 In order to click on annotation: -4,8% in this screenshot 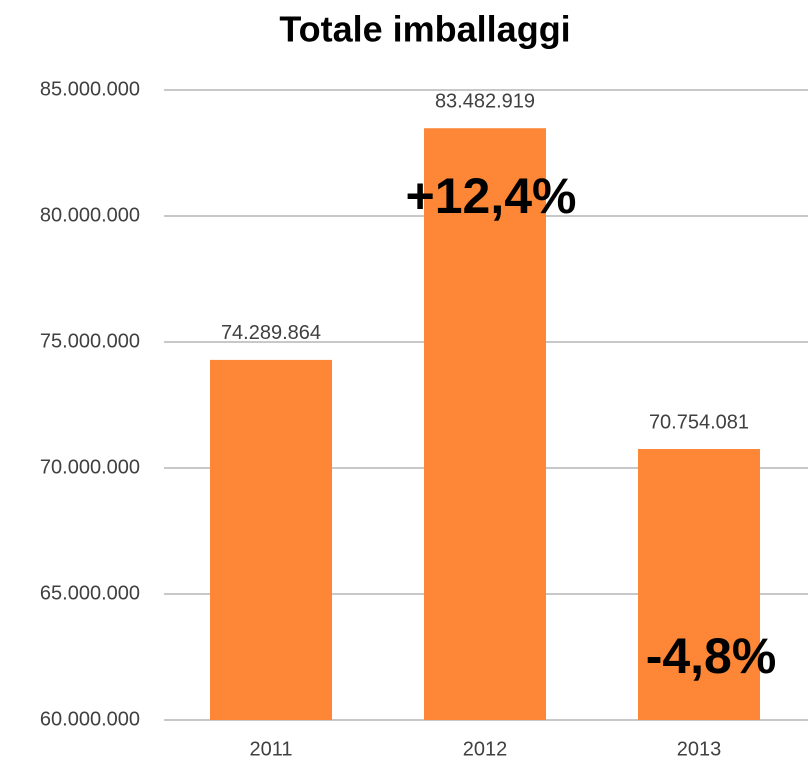, I will do `click(711, 656)`.